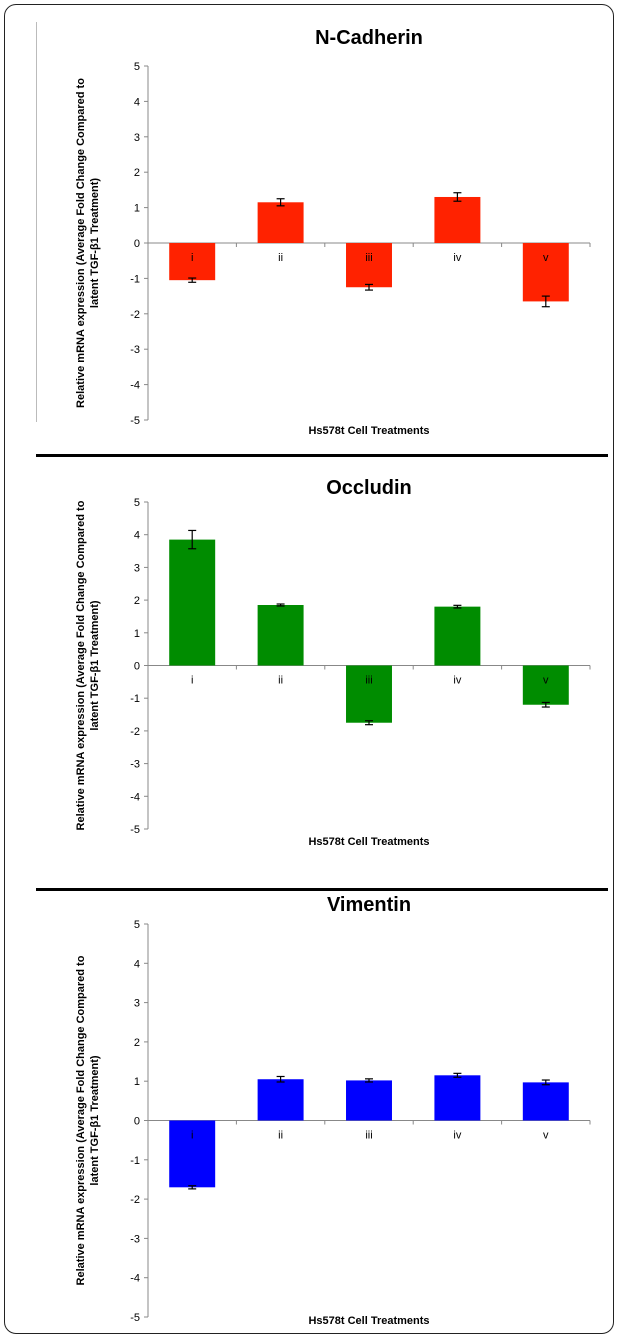  What do you see at coordinates (369, 905) in the screenshot?
I see `chart-title: Vimentin` at bounding box center [369, 905].